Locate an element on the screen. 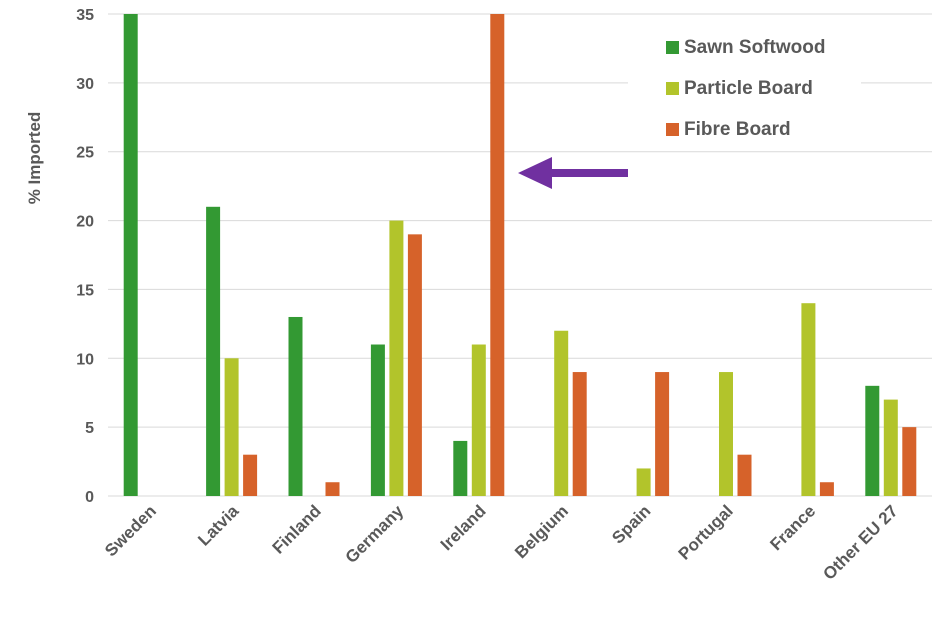 The height and width of the screenshot is (625, 932). bar-finland-fibre-board is located at coordinates (332, 489).